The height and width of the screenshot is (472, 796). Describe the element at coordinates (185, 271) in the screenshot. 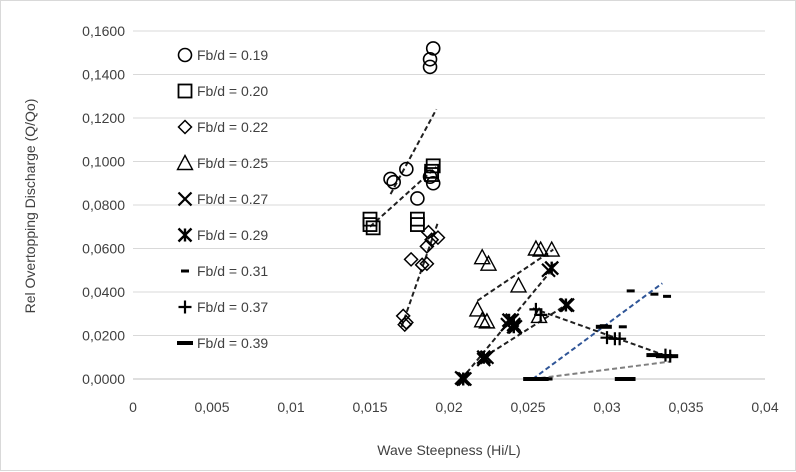

I see `dash-legend-icon` at that location.